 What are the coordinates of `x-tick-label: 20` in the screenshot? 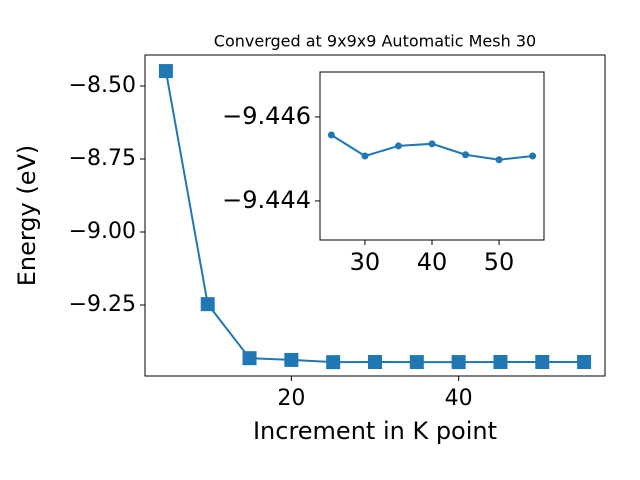 It's located at (291, 398).